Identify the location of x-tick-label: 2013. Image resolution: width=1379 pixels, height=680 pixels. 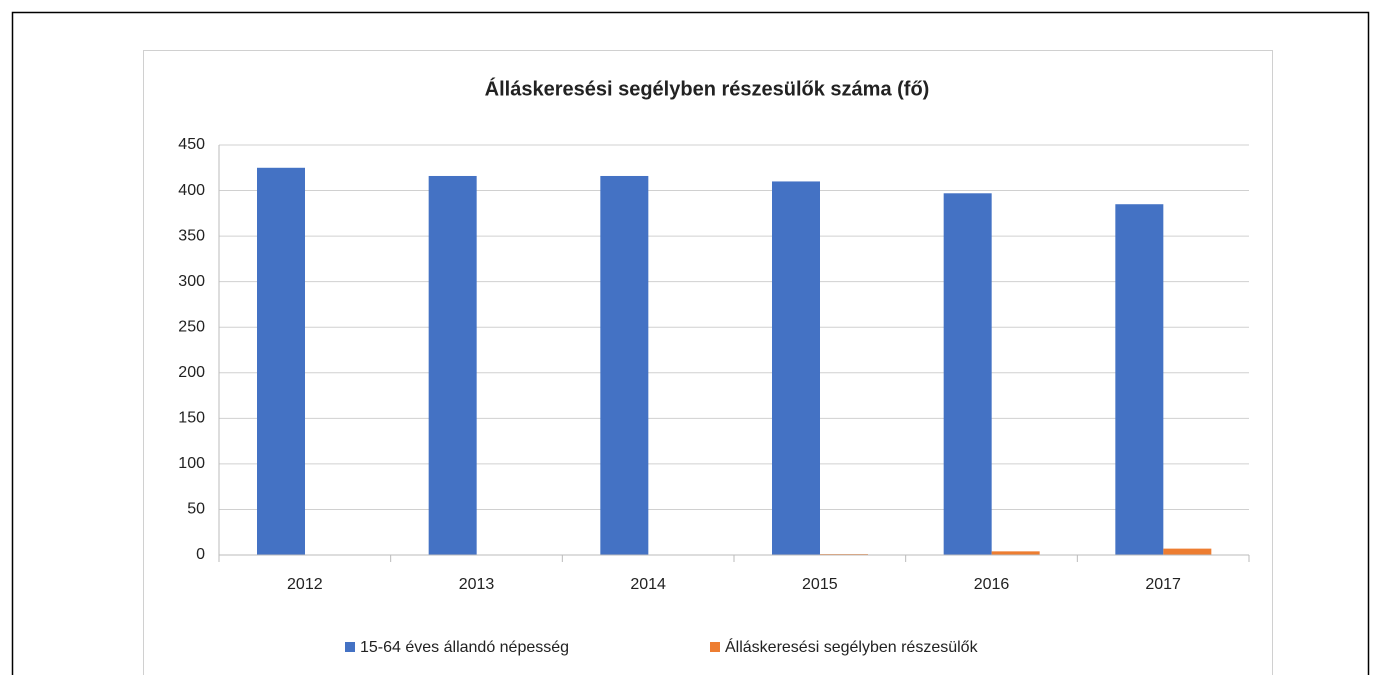
(477, 584).